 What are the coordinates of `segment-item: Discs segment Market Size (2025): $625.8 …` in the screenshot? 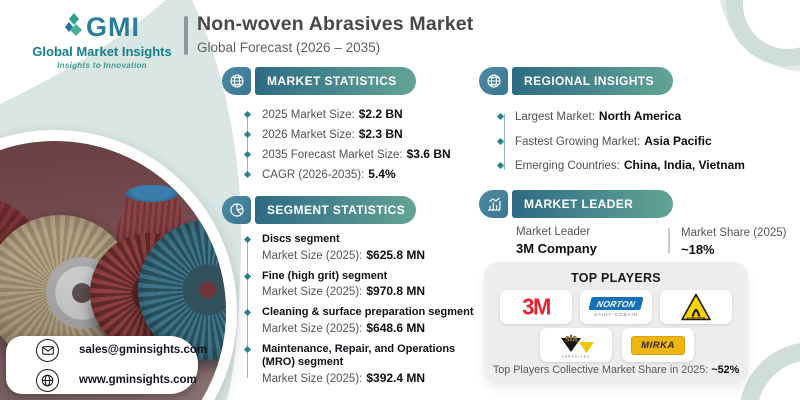 It's located at (344, 247).